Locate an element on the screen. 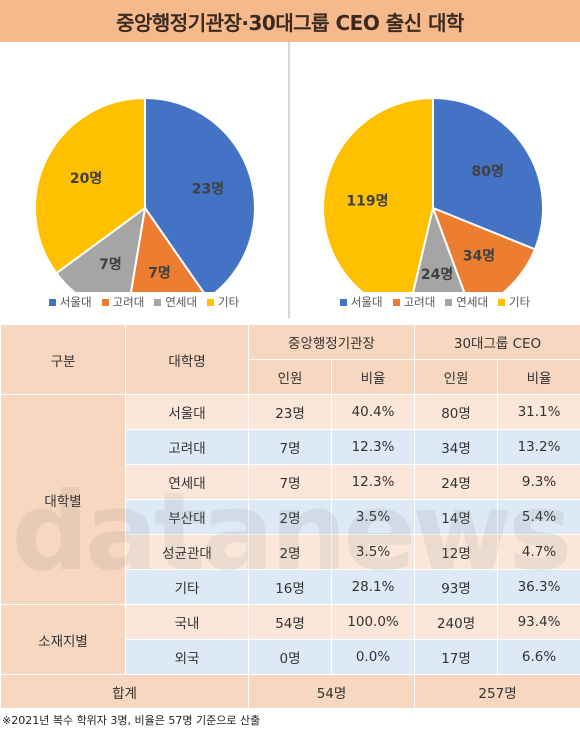 This screenshot has width=580, height=734. total-label: 합계 is located at coordinates (124, 691).